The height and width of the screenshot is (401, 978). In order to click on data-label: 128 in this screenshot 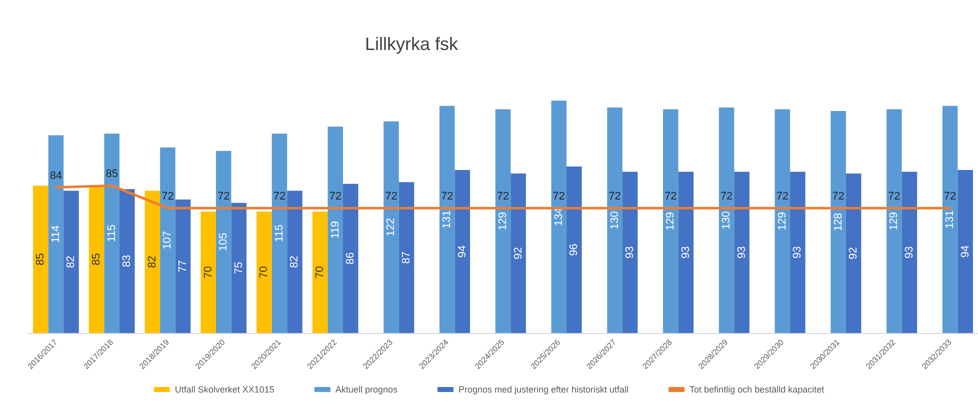, I will do `click(838, 222)`.